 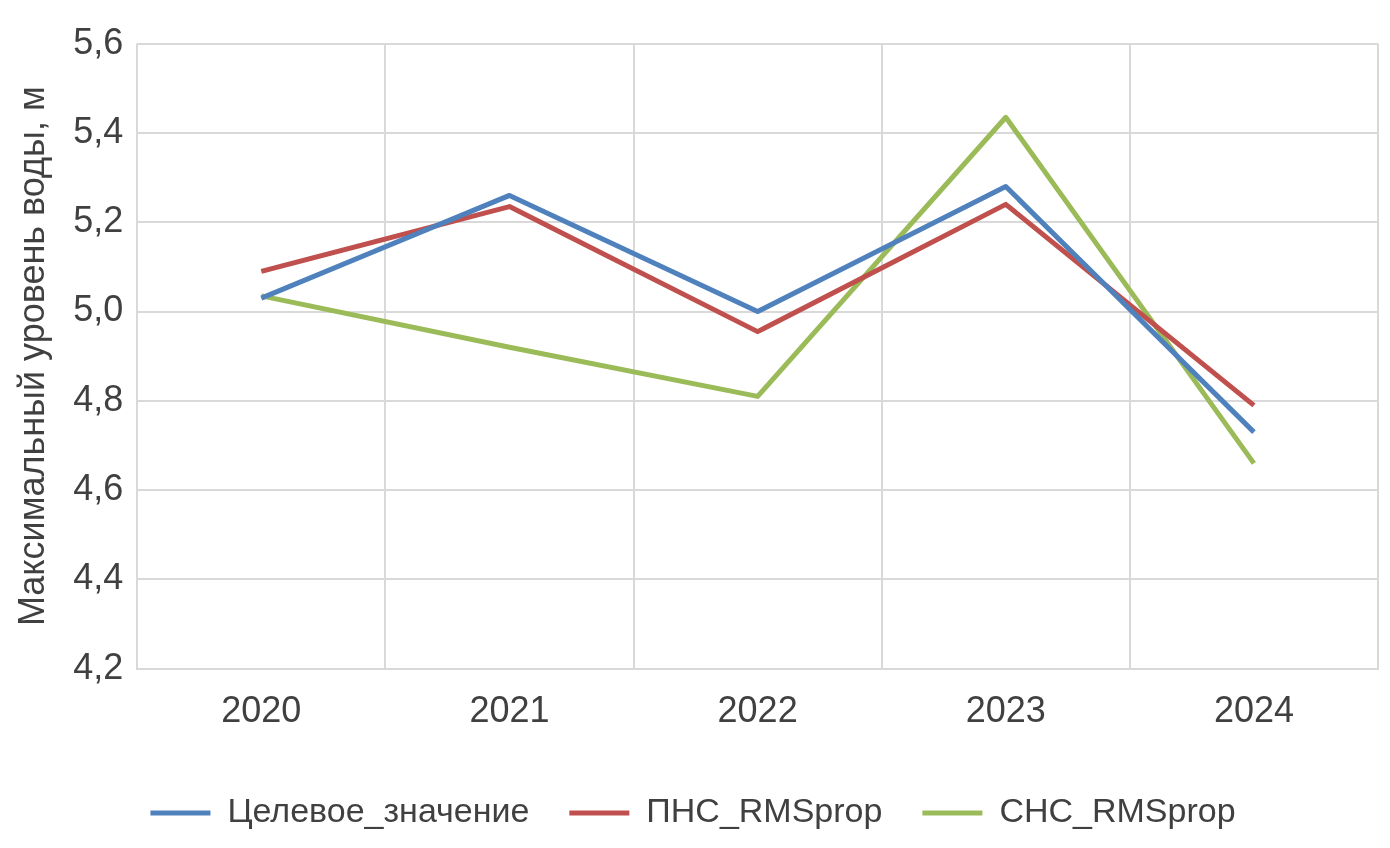 I want to click on y-tick-label: 5,0, so click(x=98, y=309).